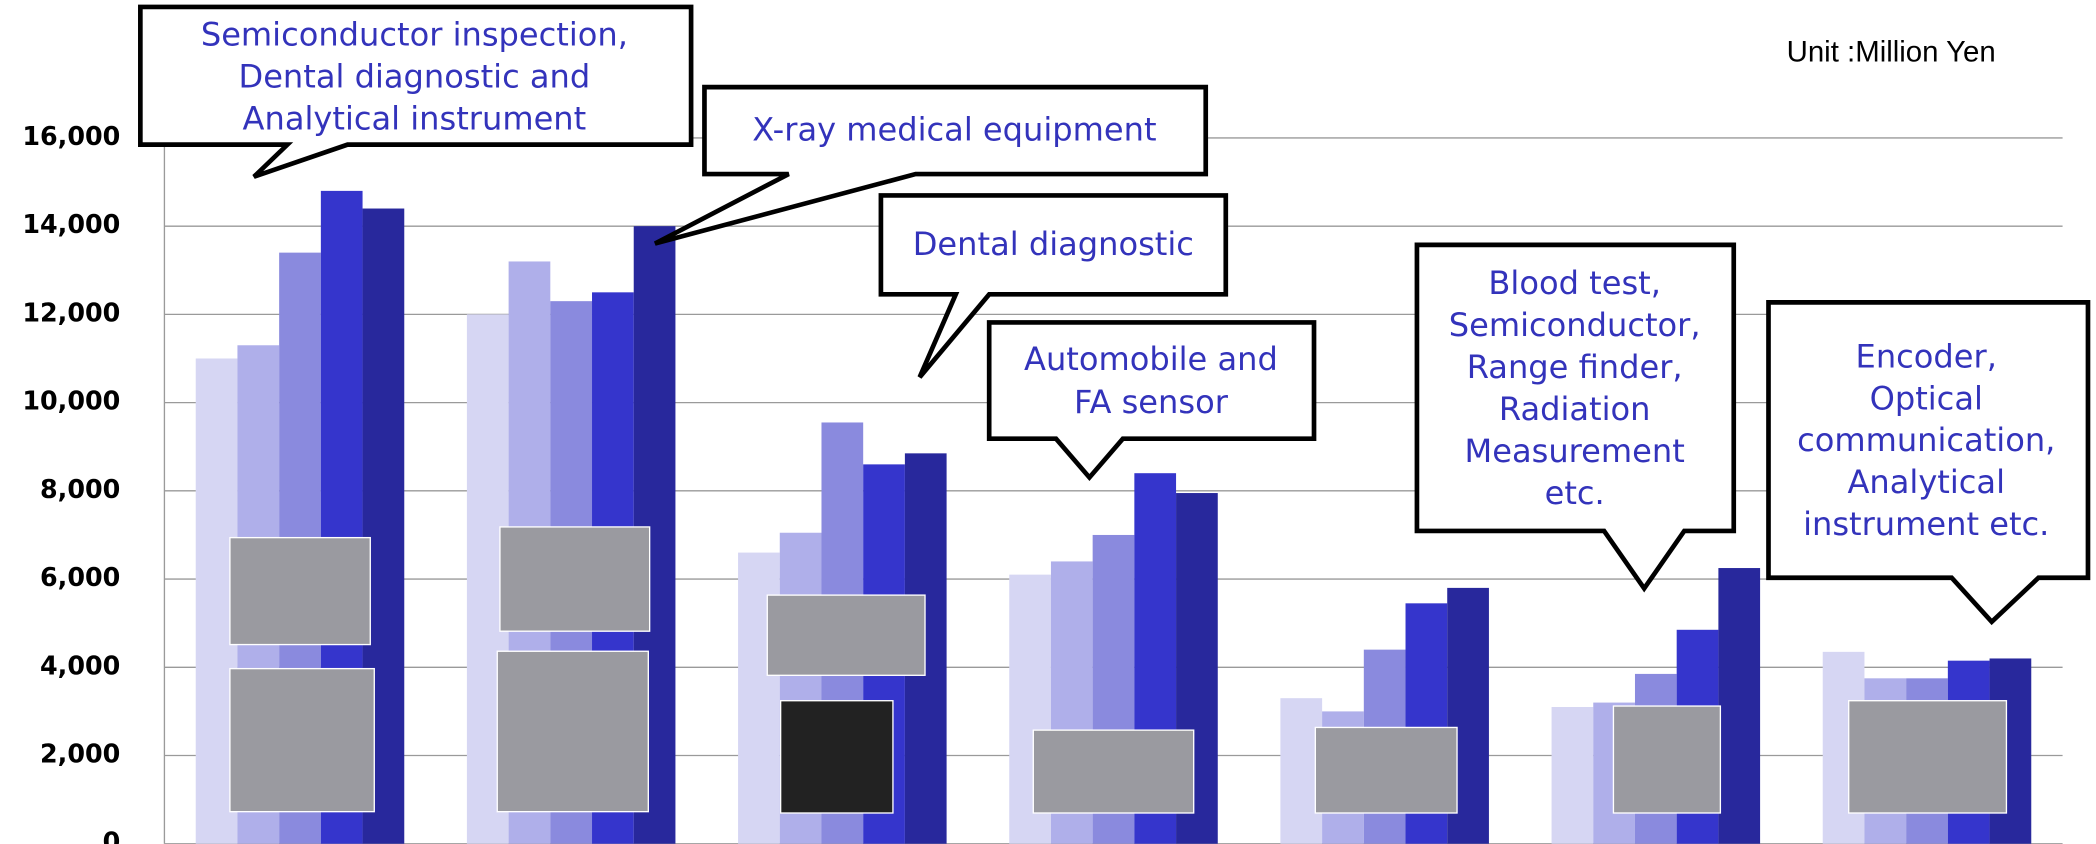 This screenshot has height=844, width=2096. What do you see at coordinates (71, 312) in the screenshot?
I see `y-tick-label: 12,000` at bounding box center [71, 312].